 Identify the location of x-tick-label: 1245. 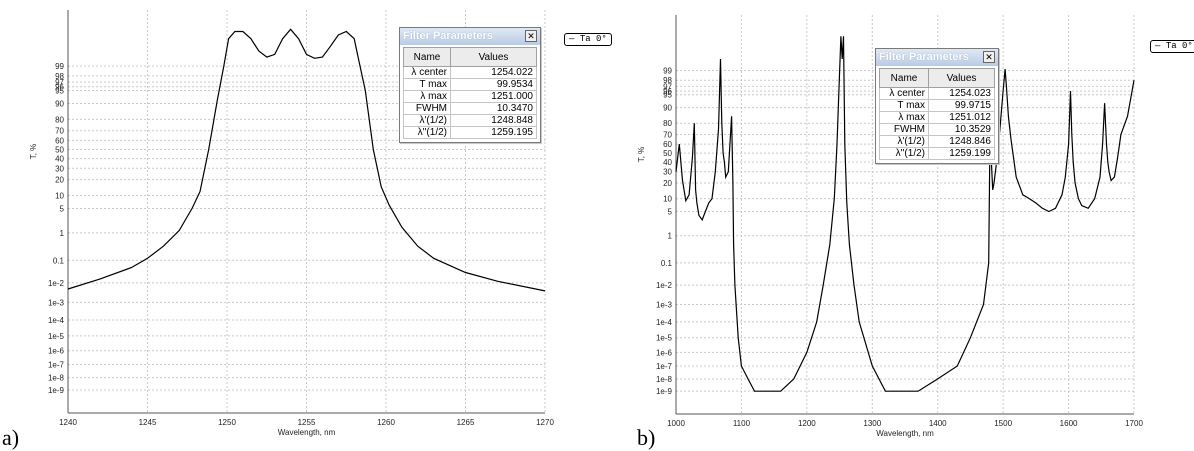
(148, 422).